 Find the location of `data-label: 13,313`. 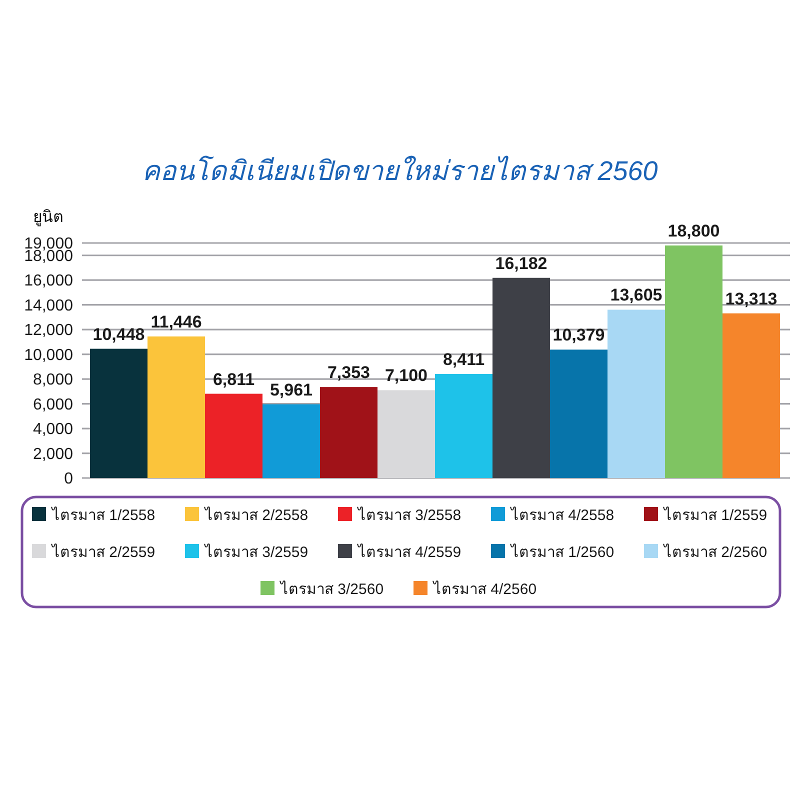

data-label: 13,313 is located at coordinates (751, 298).